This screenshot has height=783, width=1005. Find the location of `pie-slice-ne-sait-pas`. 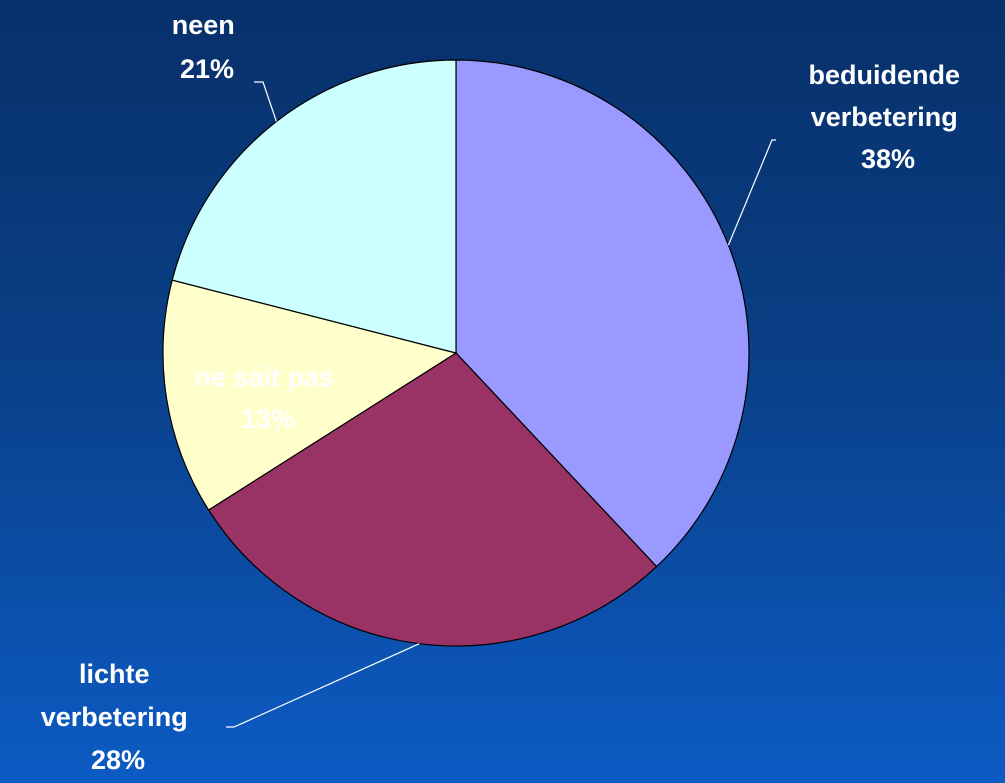

pie-slice-ne-sait-pas is located at coordinates (310, 395).